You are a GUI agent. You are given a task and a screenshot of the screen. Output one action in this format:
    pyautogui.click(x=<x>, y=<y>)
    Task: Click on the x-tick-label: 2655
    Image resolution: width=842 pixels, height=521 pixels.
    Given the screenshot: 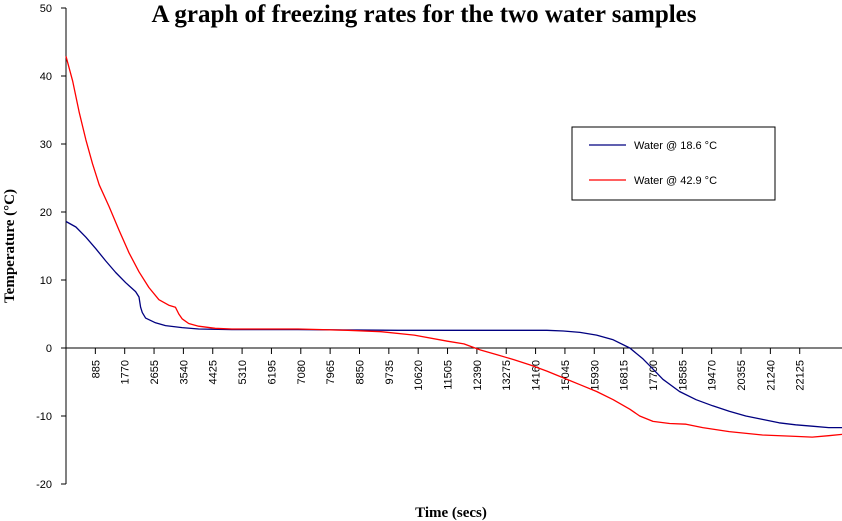 What is the action you would take?
    pyautogui.click(x=155, y=372)
    